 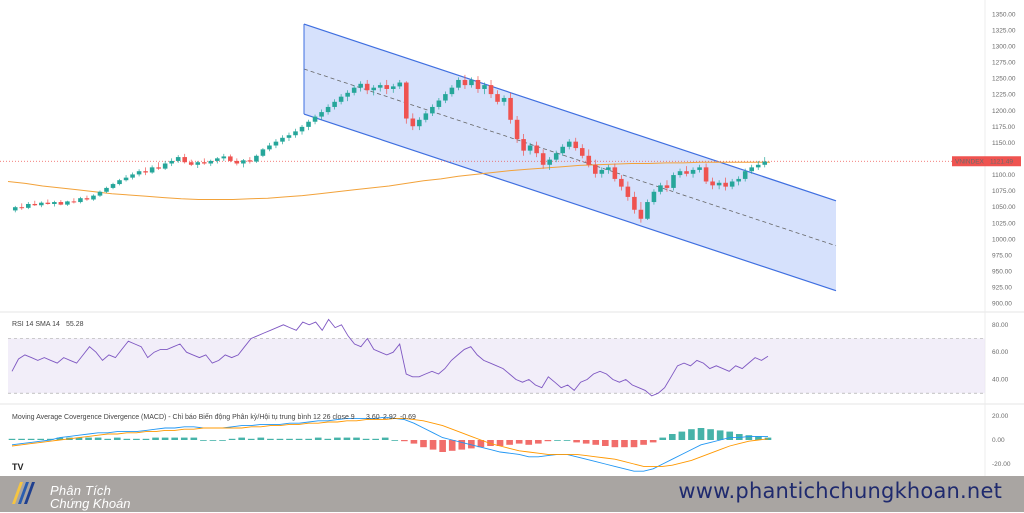 What do you see at coordinates (1004, 47) in the screenshot?
I see `price-tick-label: 1300.00` at bounding box center [1004, 47].